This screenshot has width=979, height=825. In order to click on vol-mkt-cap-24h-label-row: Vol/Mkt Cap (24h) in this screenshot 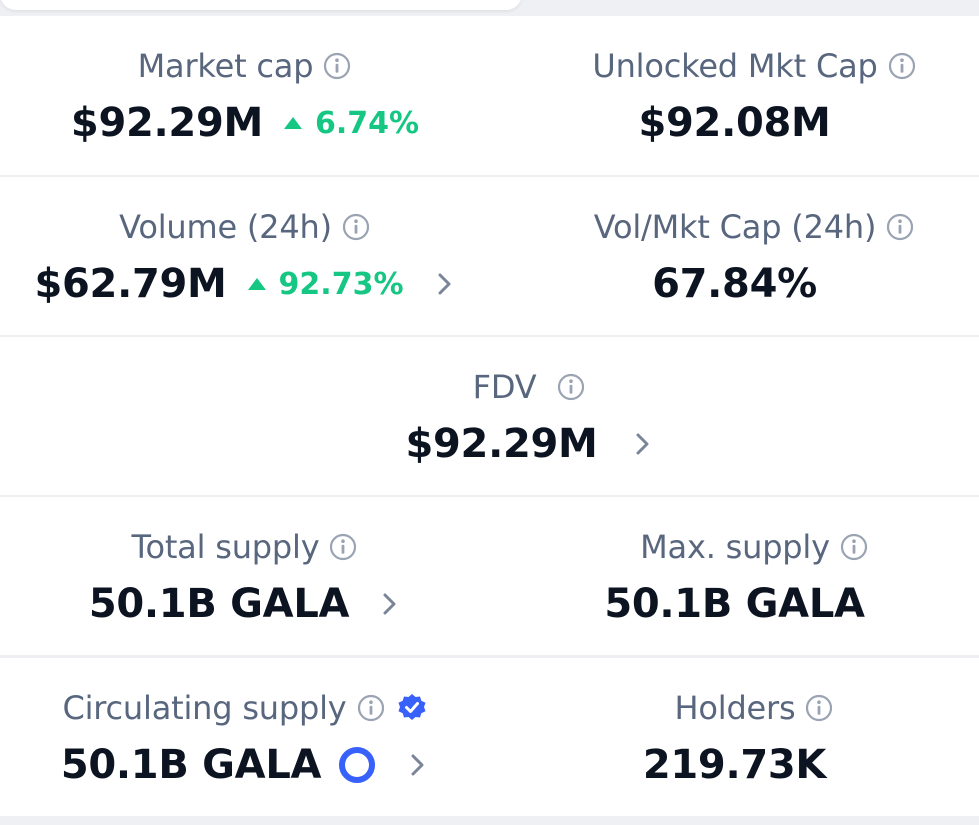, I will do `click(744, 227)`.